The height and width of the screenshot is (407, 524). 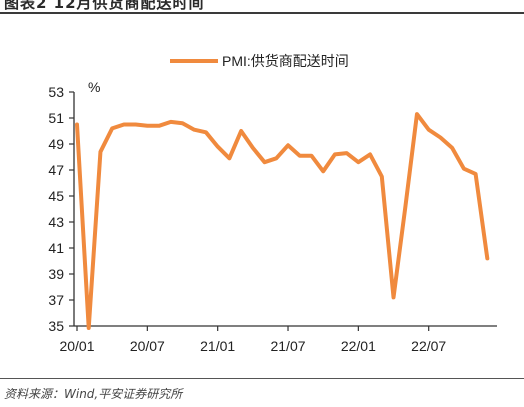 I want to click on y-tick-label: 45, so click(x=56, y=196).